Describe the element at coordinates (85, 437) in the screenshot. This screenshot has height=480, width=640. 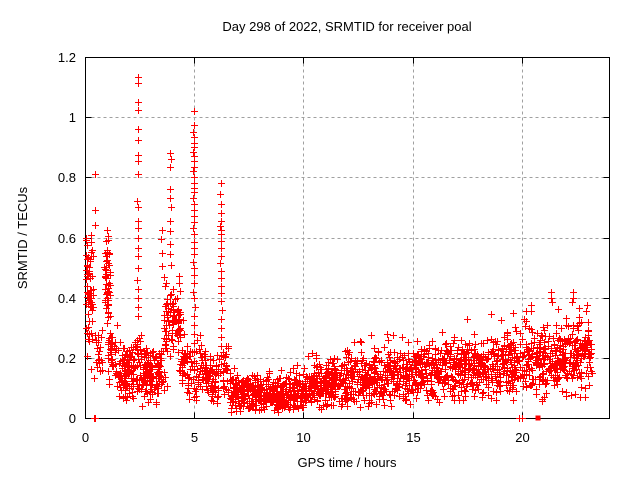
I see `x-tick-label: 0` at that location.